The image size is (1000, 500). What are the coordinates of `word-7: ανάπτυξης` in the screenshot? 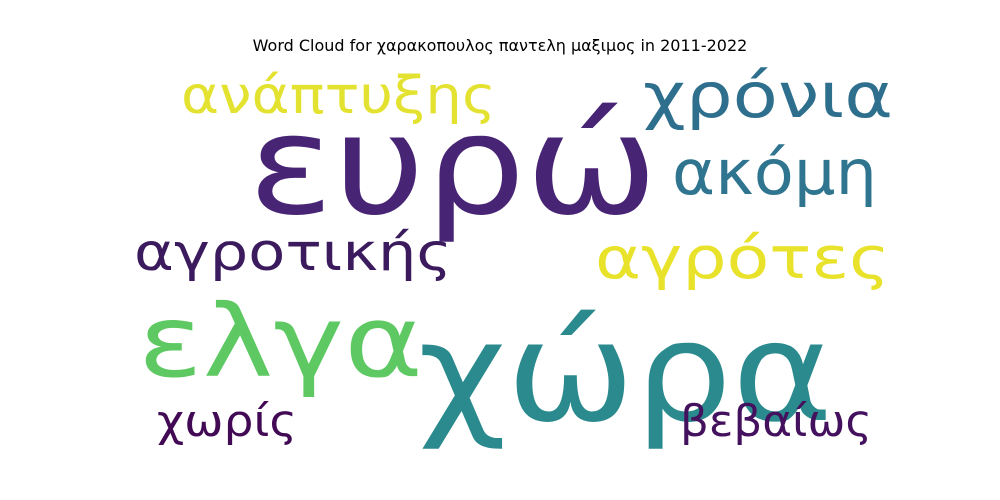 It's located at (338, 96).